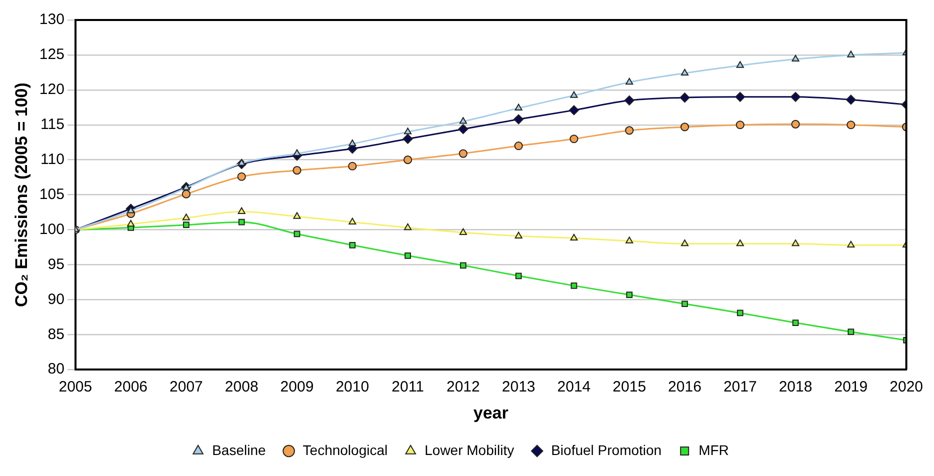 This screenshot has width=934, height=476. I want to click on x-axis-title: year, so click(491, 412).